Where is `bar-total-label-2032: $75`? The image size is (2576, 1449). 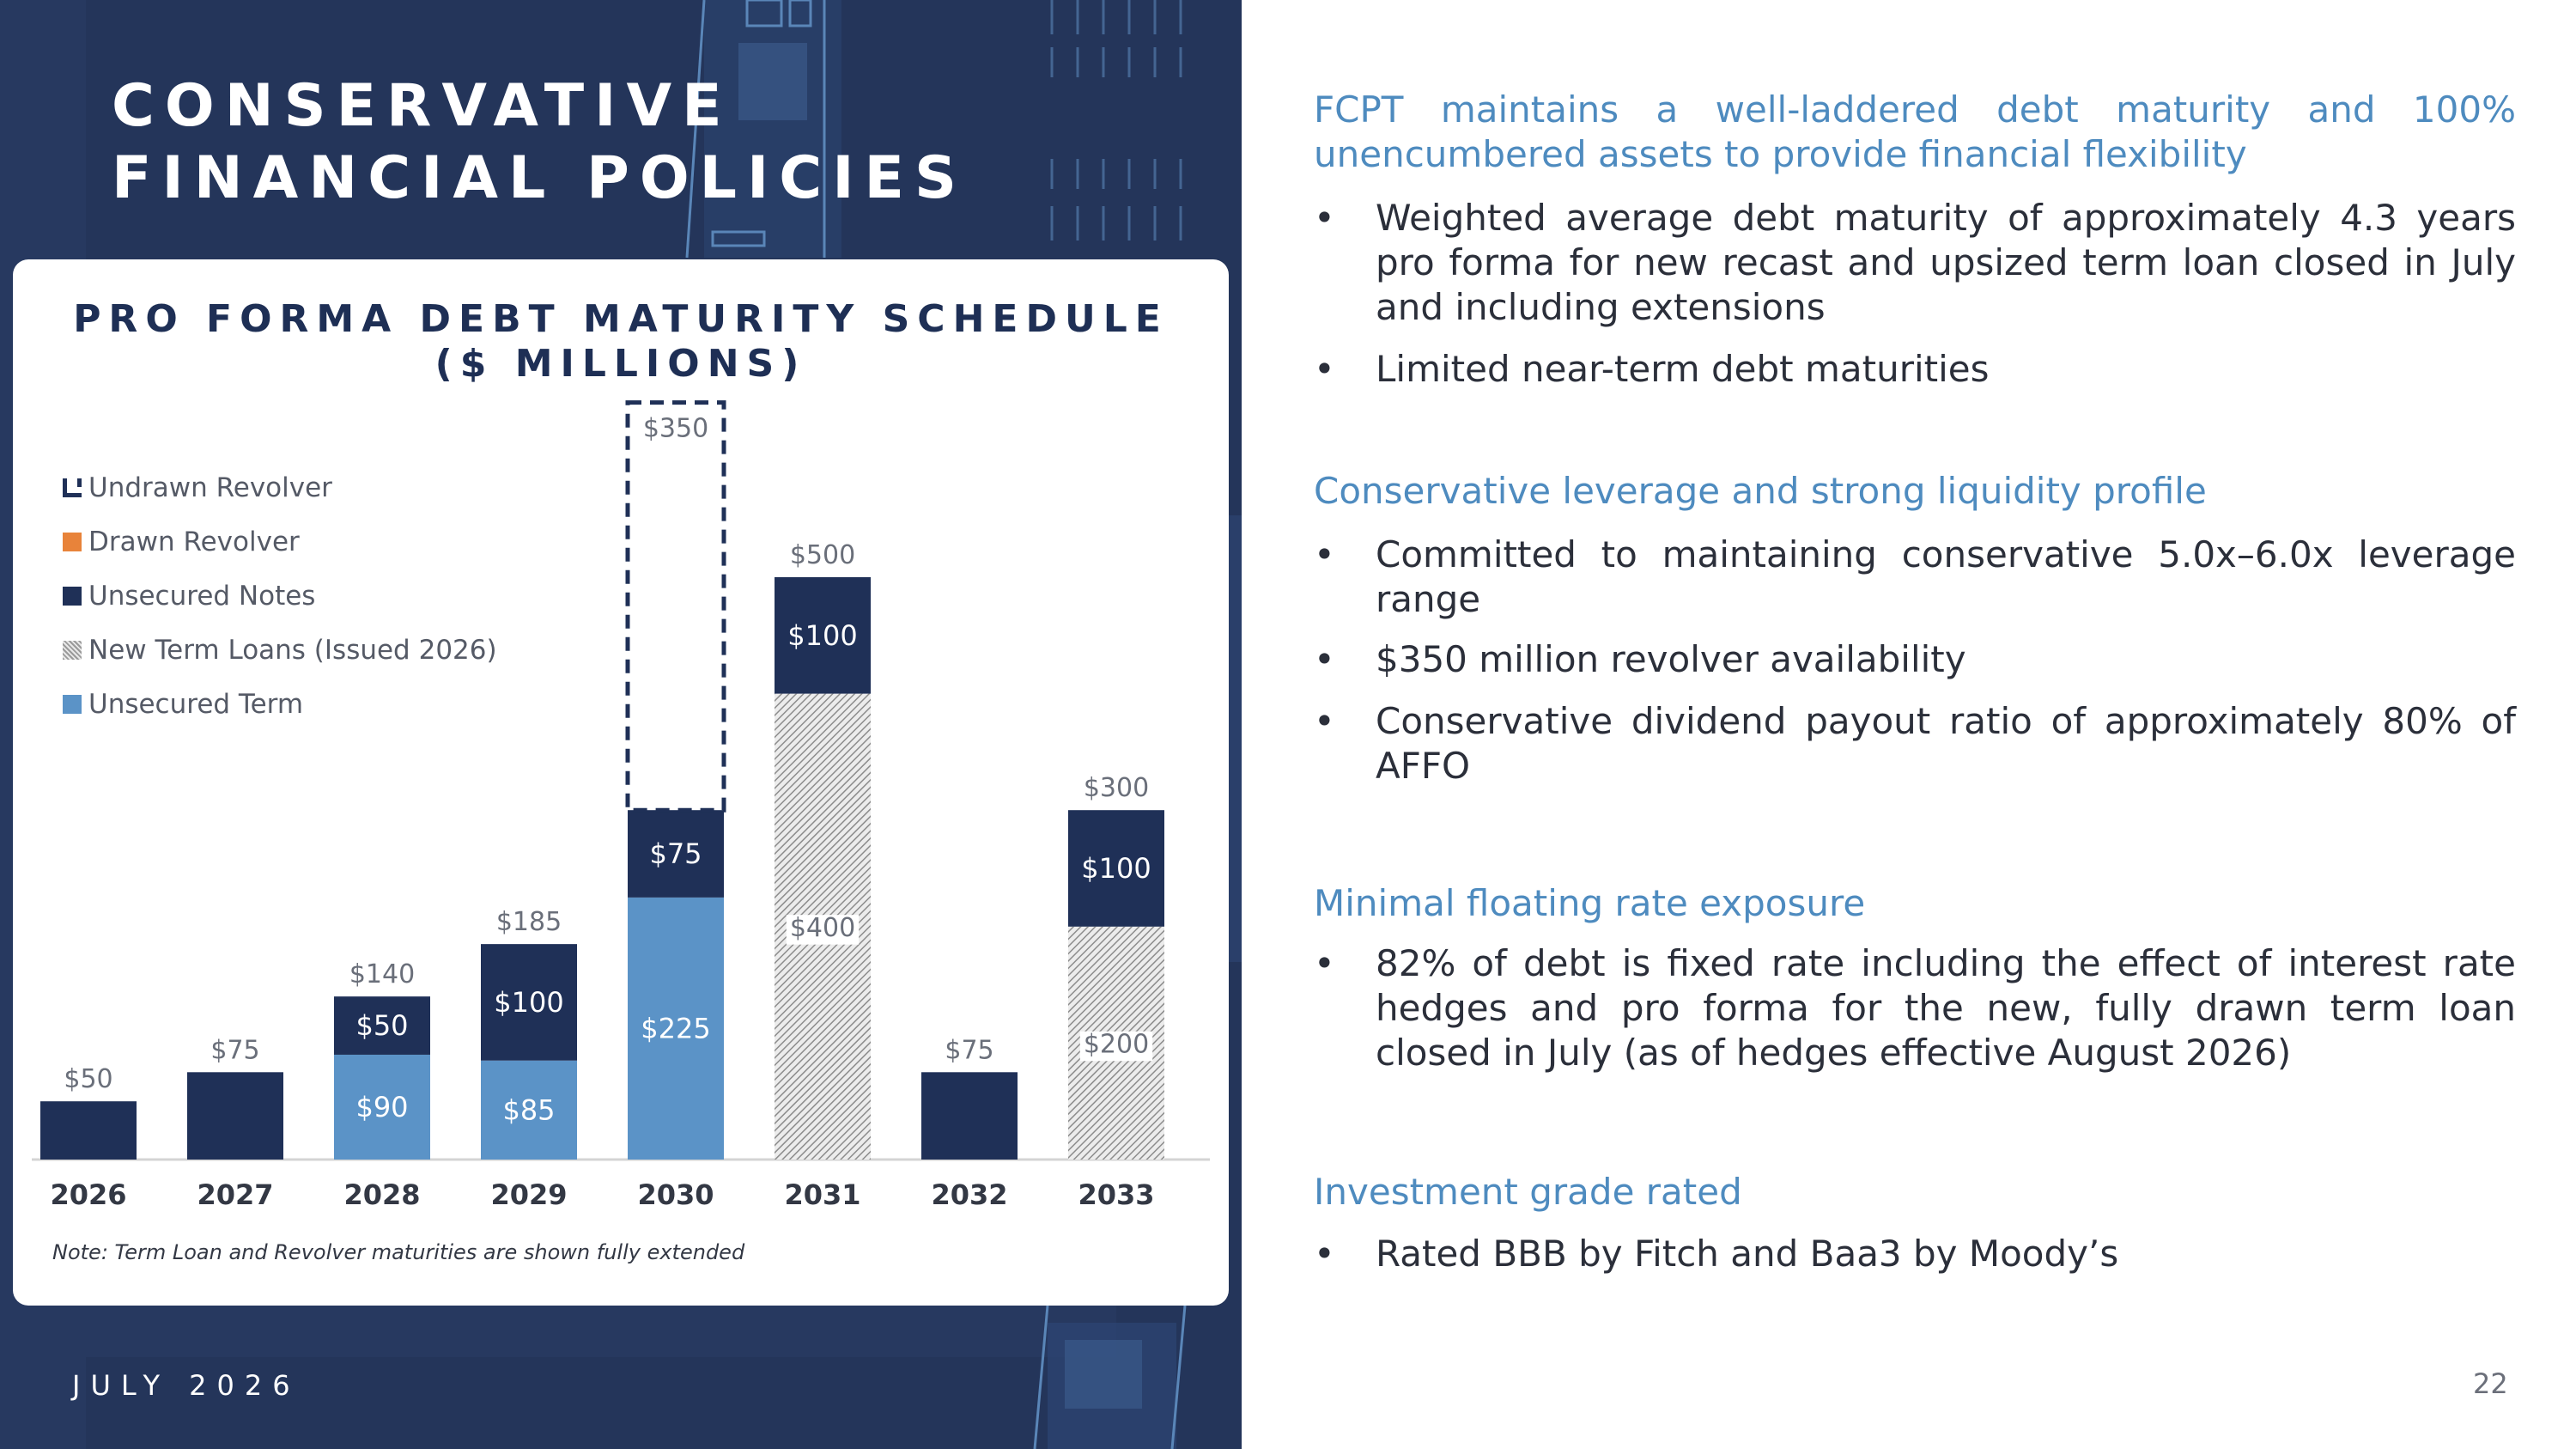 bar-total-label-2032: $75 is located at coordinates (969, 1050).